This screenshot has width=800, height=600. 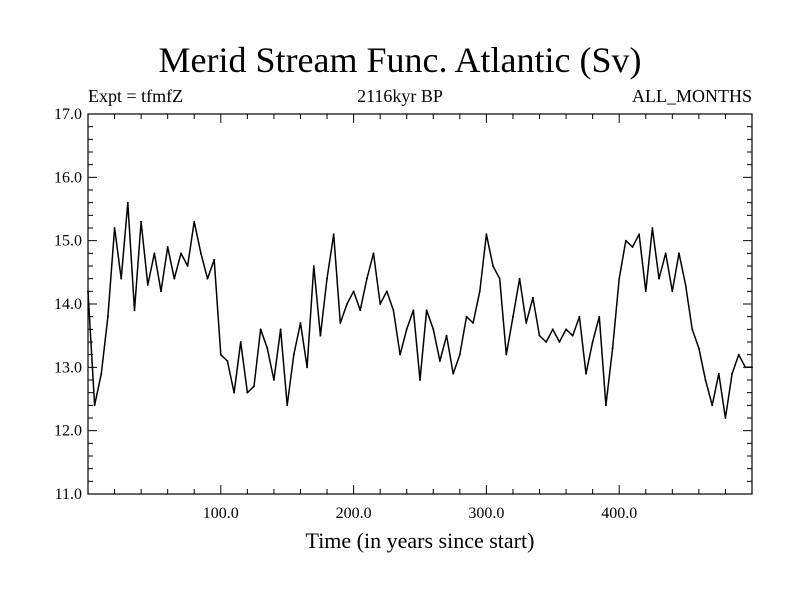 What do you see at coordinates (400, 60) in the screenshot?
I see `chart-title: Merid Stream Func. Atlantic (Sv)` at bounding box center [400, 60].